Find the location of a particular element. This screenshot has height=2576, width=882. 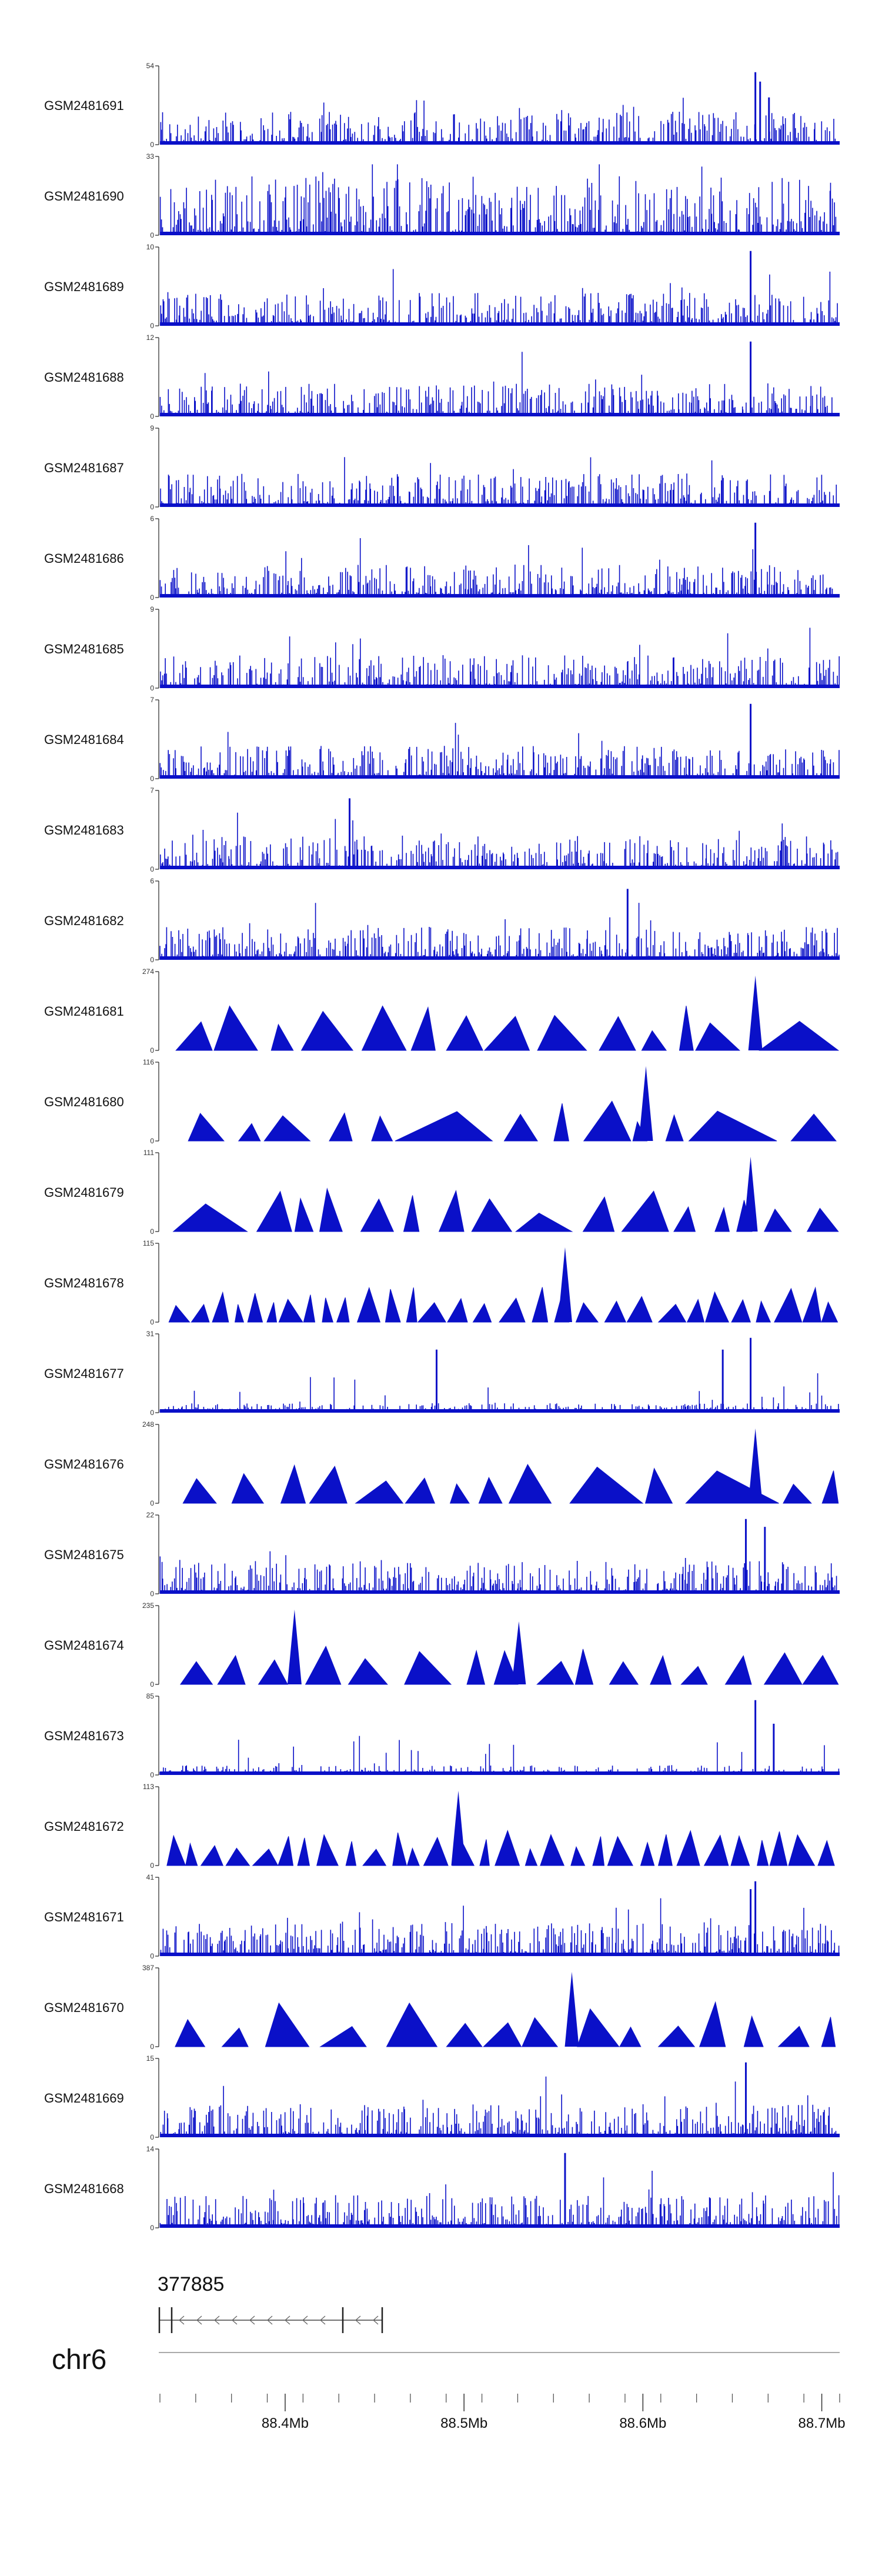

track-label: GSM2481683 is located at coordinates (84, 830).